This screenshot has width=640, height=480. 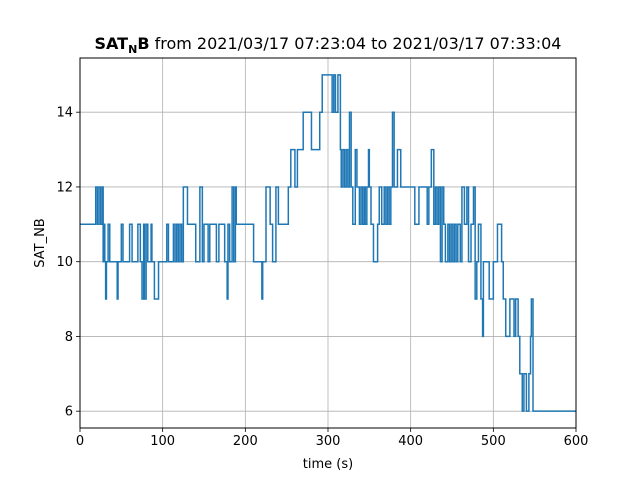 I want to click on y-axis: 6 8 10 12 14, so click(x=68, y=263).